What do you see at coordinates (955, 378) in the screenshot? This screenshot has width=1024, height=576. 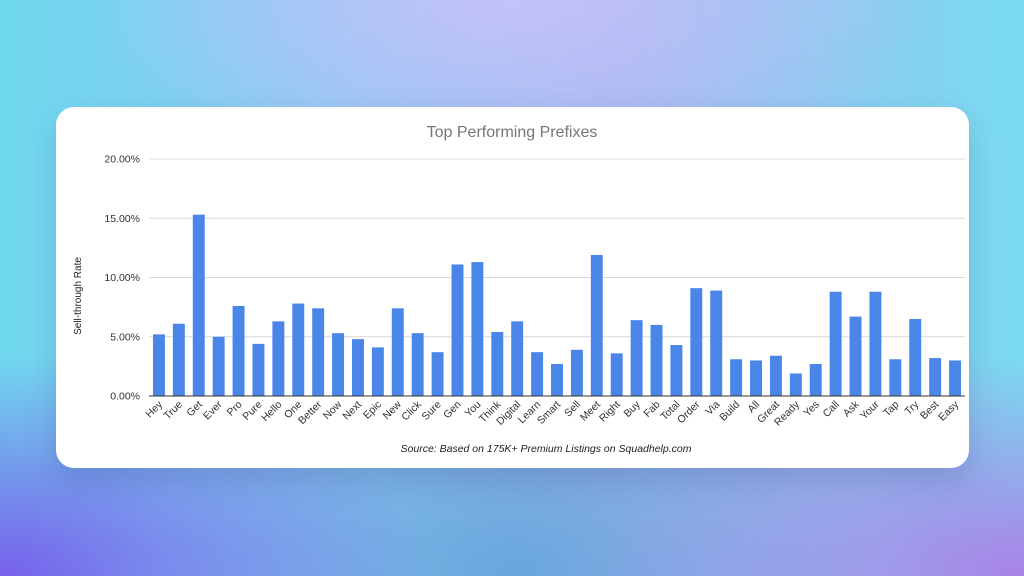 I see `bar-easy` at bounding box center [955, 378].